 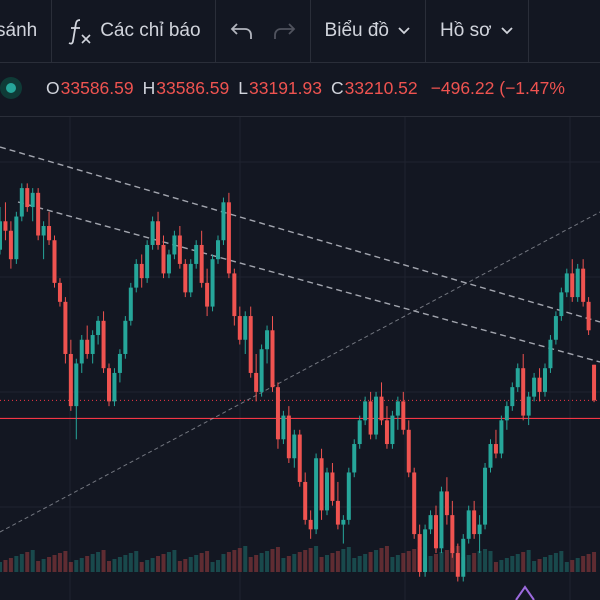 I want to click on high-key: H, so click(x=149, y=87).